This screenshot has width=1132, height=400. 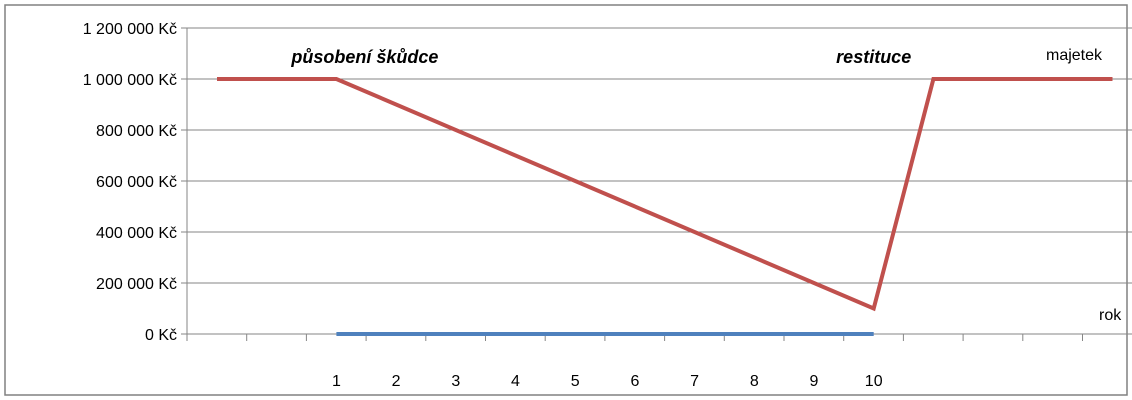 I want to click on x-tick-label: 9, so click(x=814, y=381).